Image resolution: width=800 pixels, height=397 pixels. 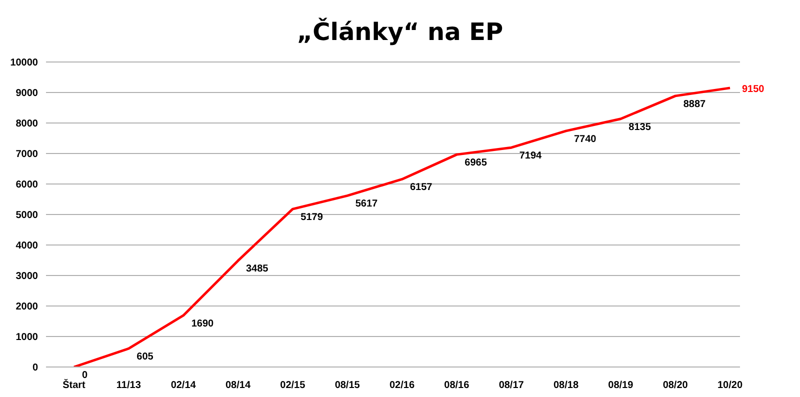 I want to click on x-tick-label: 08/14, so click(x=238, y=386).